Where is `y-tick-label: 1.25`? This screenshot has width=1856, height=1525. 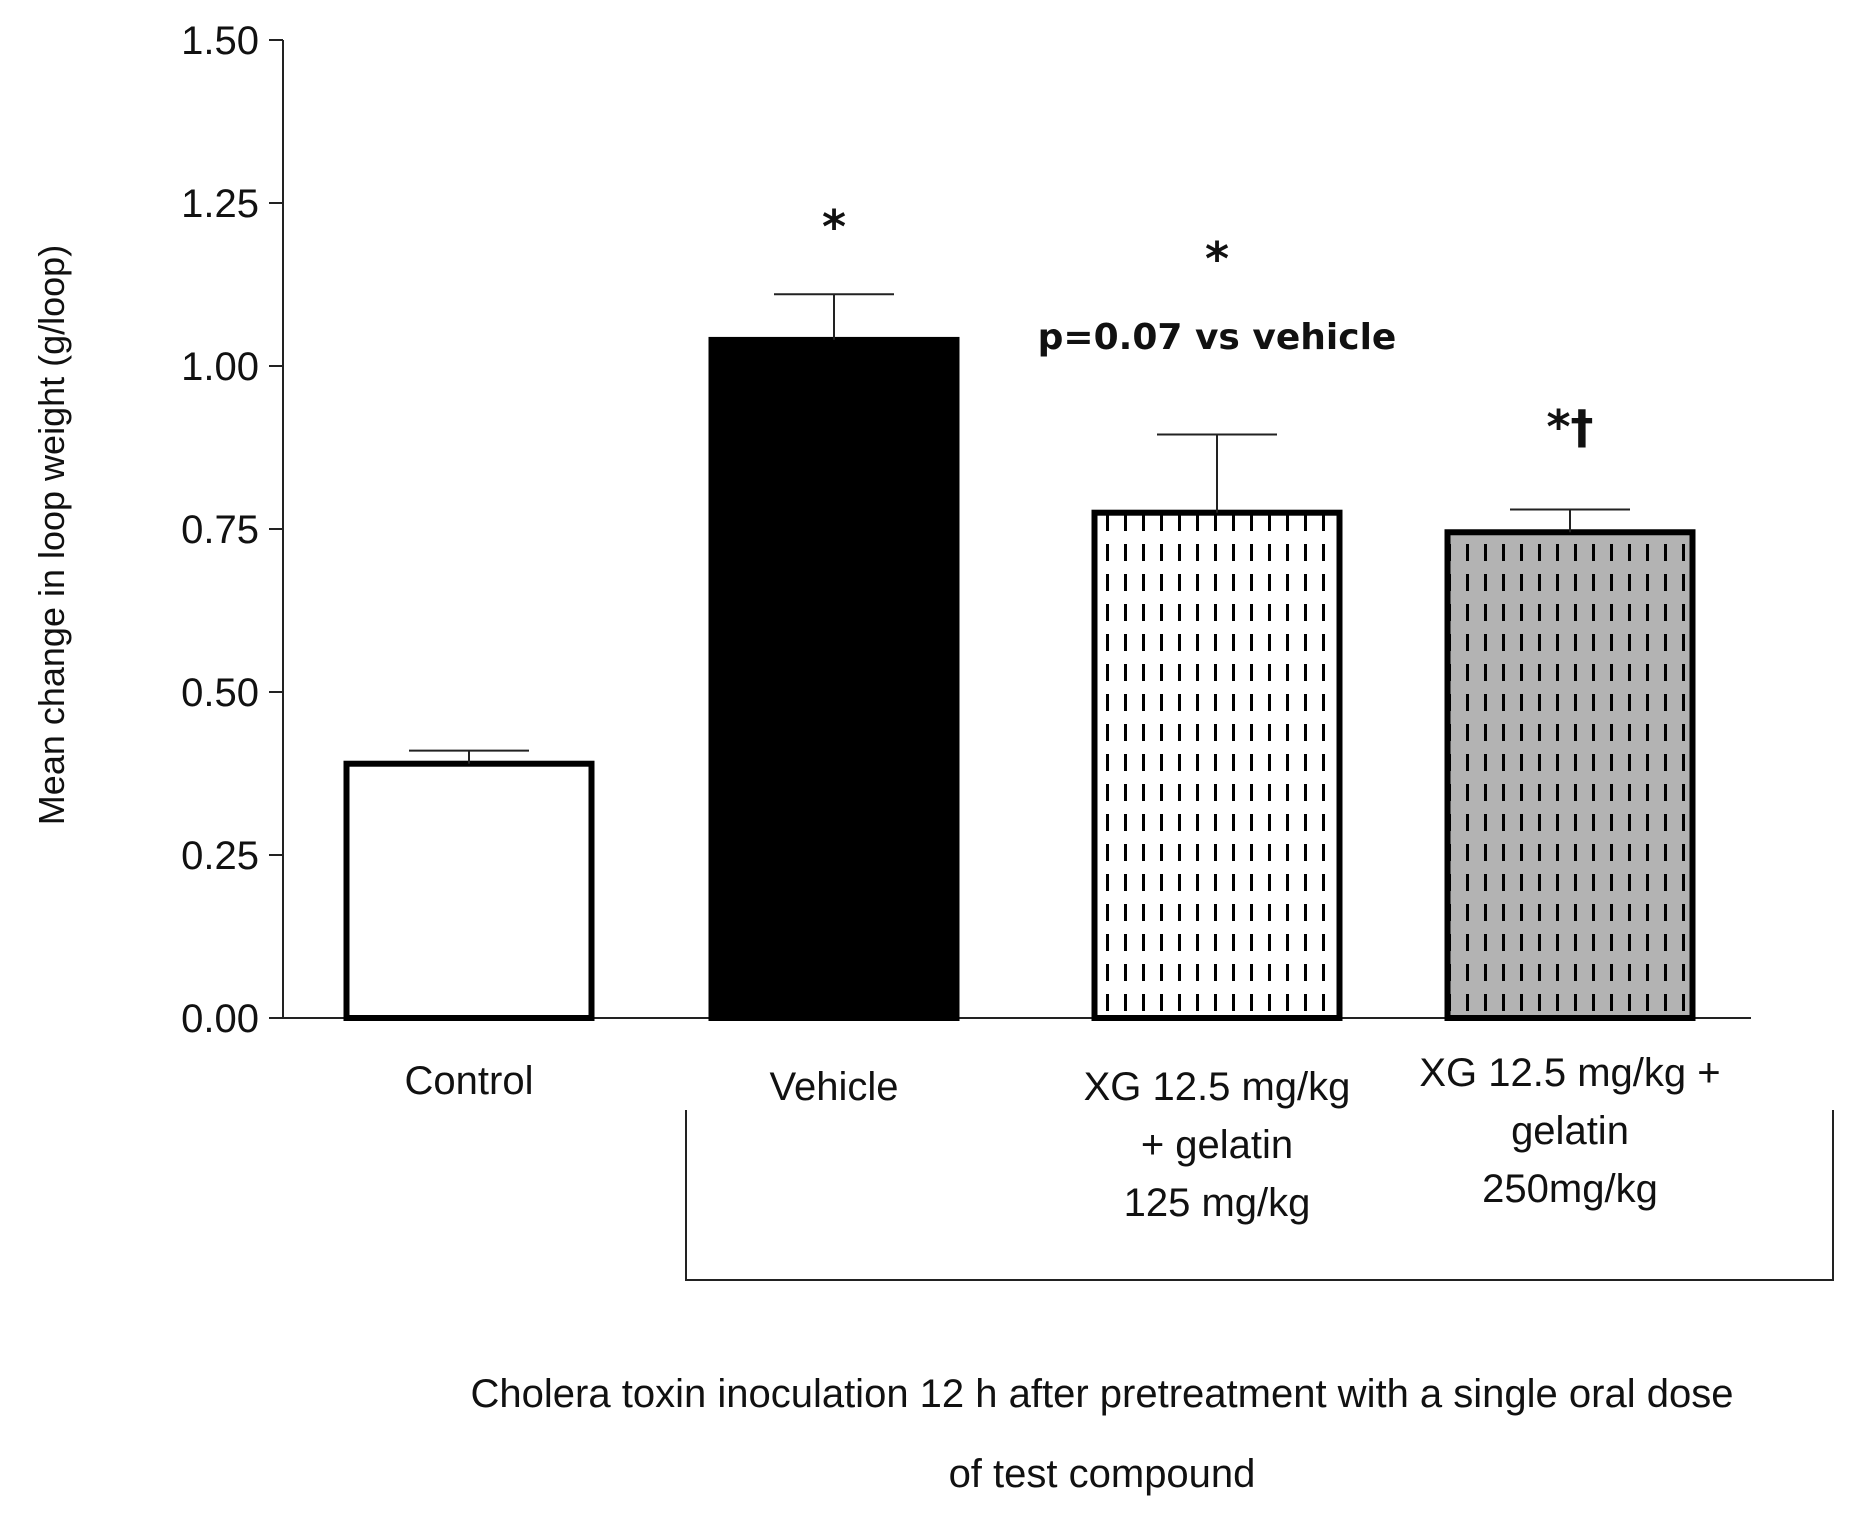 y-tick-label: 1.25 is located at coordinates (220, 204).